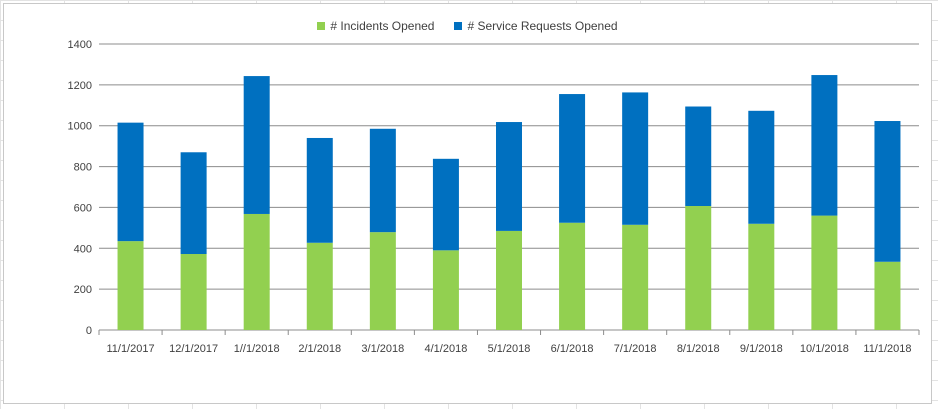  I want to click on x-tick-label: 11/1/2018, so click(887, 349).